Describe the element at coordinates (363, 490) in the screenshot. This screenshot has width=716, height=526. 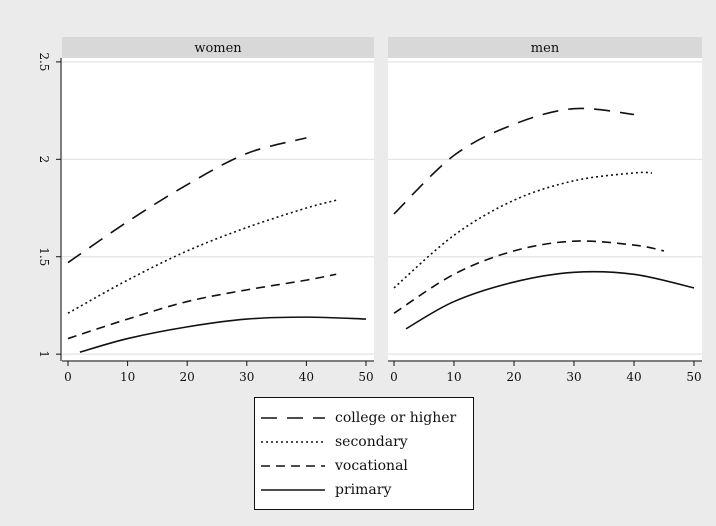
I see `legend-label: primary` at that location.